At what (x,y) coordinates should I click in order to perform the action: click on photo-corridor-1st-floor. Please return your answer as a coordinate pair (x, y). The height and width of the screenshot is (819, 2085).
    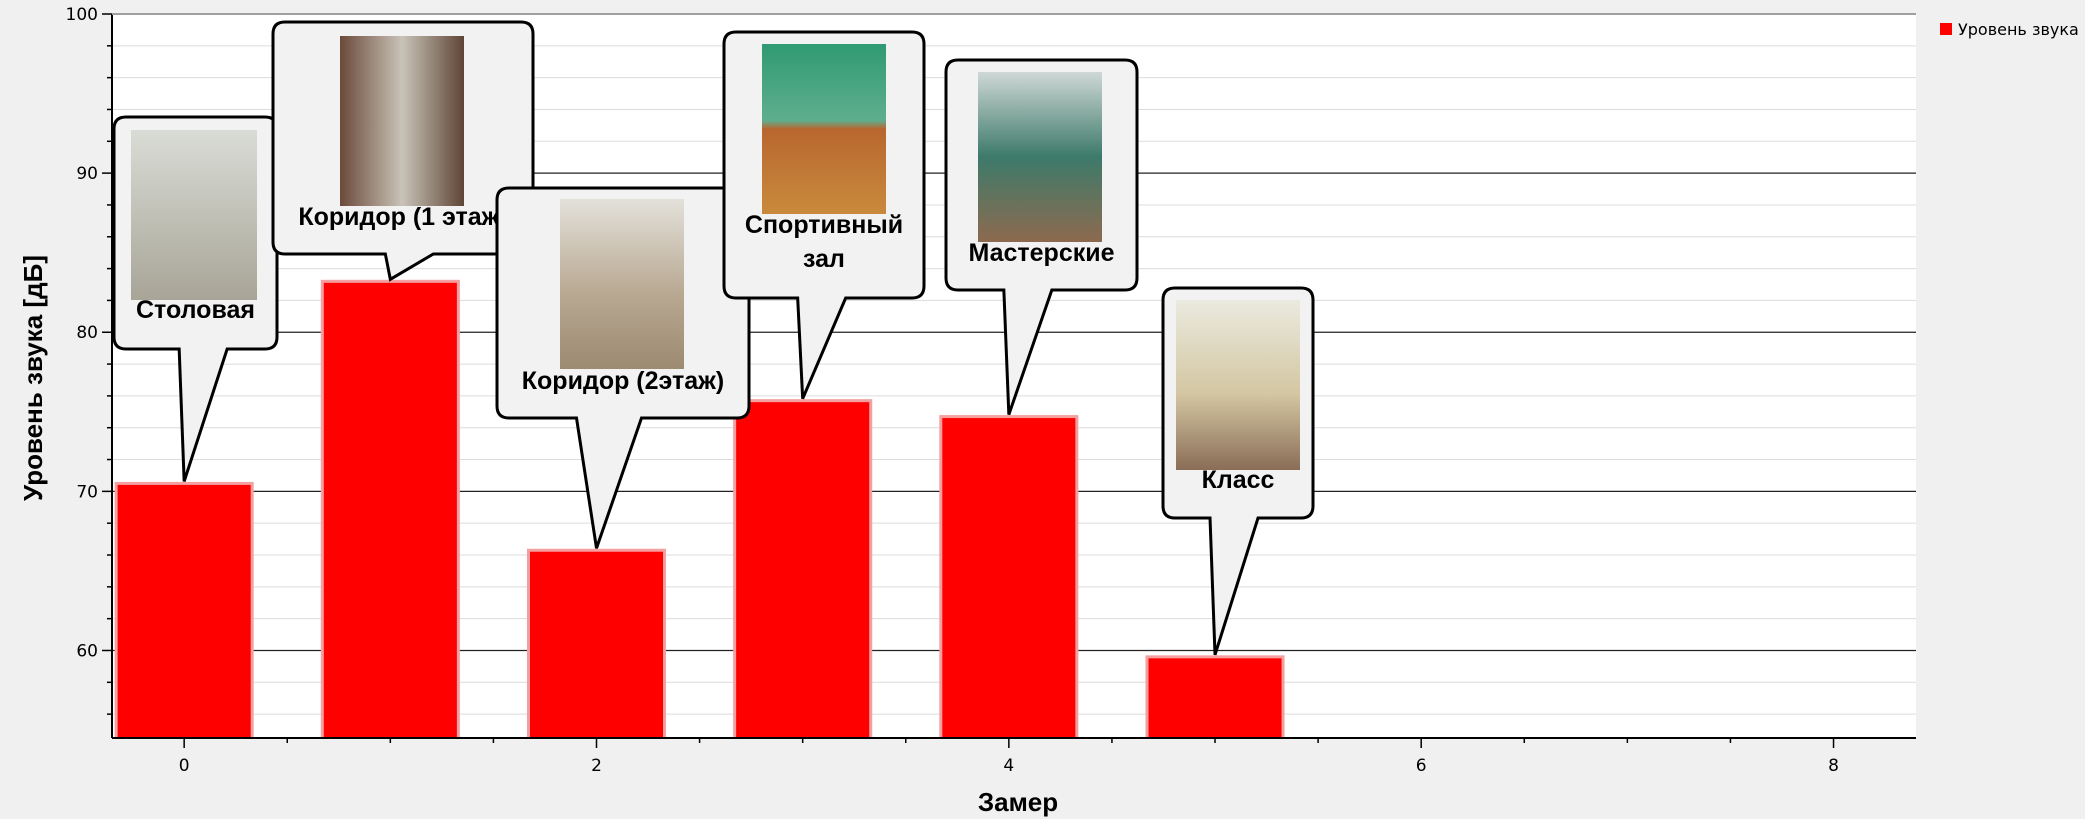
    Looking at the image, I should click on (402, 121).